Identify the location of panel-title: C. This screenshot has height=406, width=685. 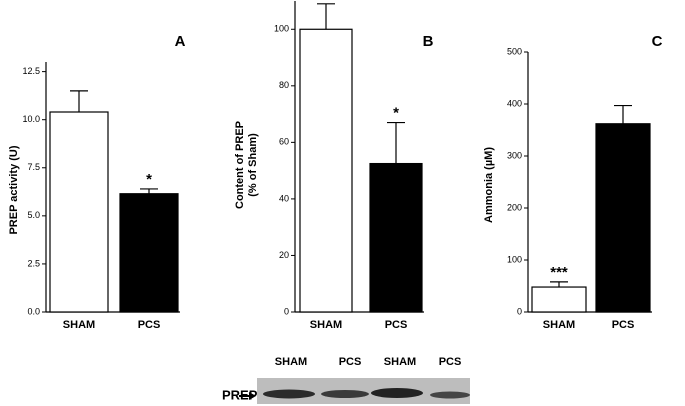
(657, 41).